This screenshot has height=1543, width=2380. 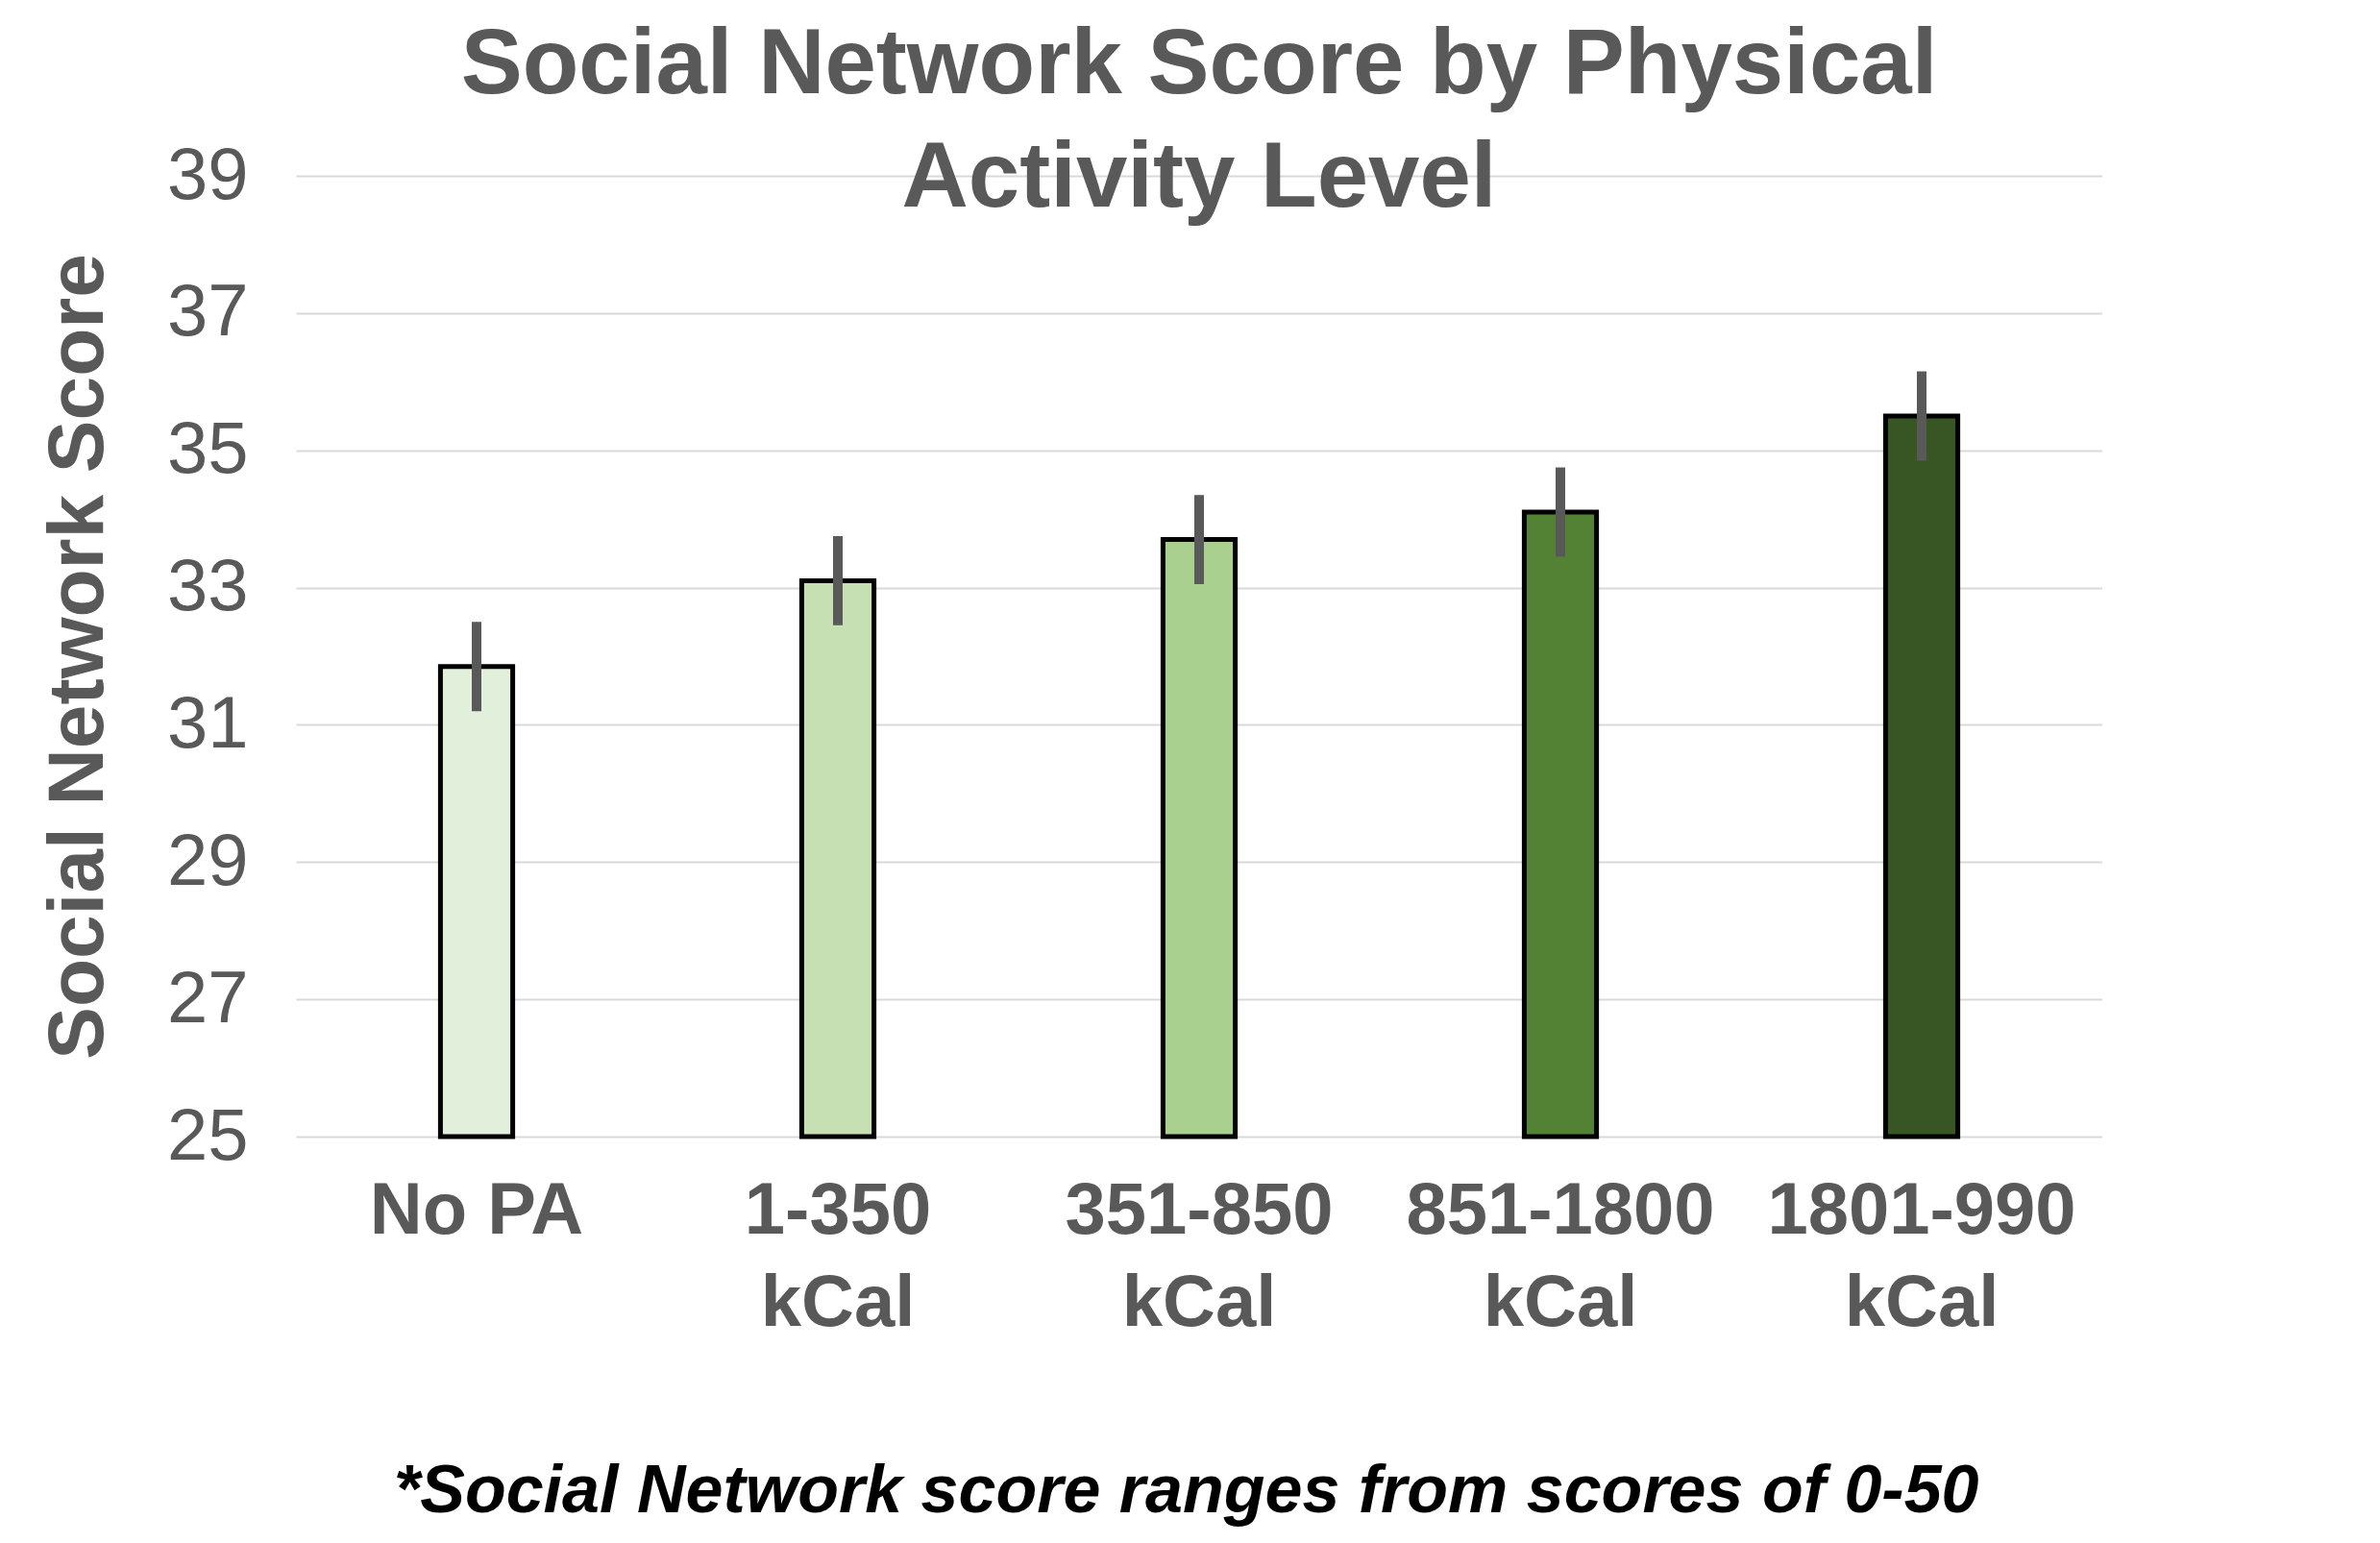 I want to click on text: *Social Network score ranges from scores of 0-50, so click(x=1186, y=1489).